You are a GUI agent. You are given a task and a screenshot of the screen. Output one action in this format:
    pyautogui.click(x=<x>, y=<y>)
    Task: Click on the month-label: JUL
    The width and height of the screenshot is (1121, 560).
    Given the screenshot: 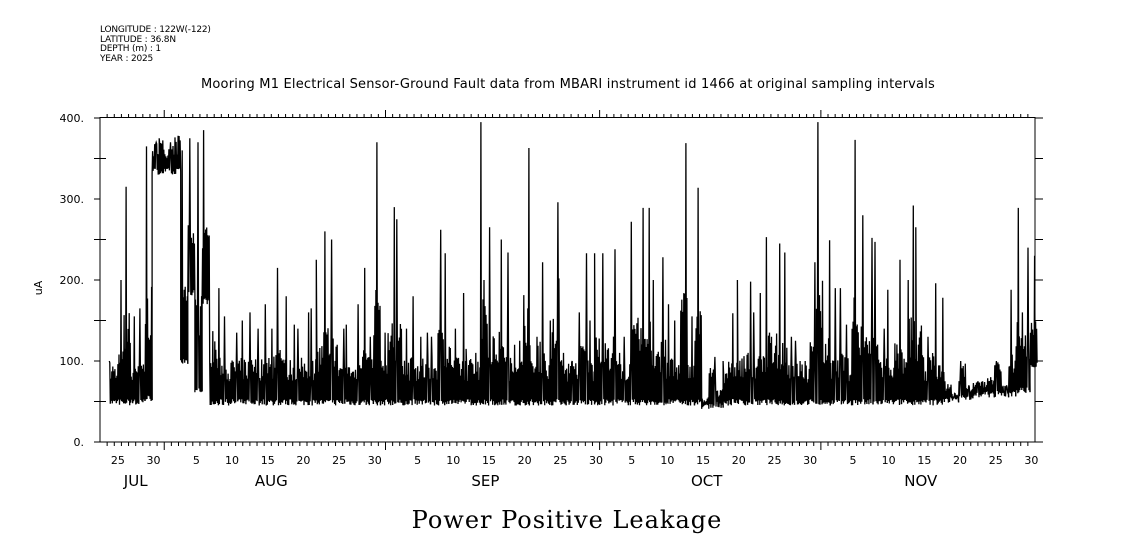 What is the action you would take?
    pyautogui.click(x=135, y=481)
    